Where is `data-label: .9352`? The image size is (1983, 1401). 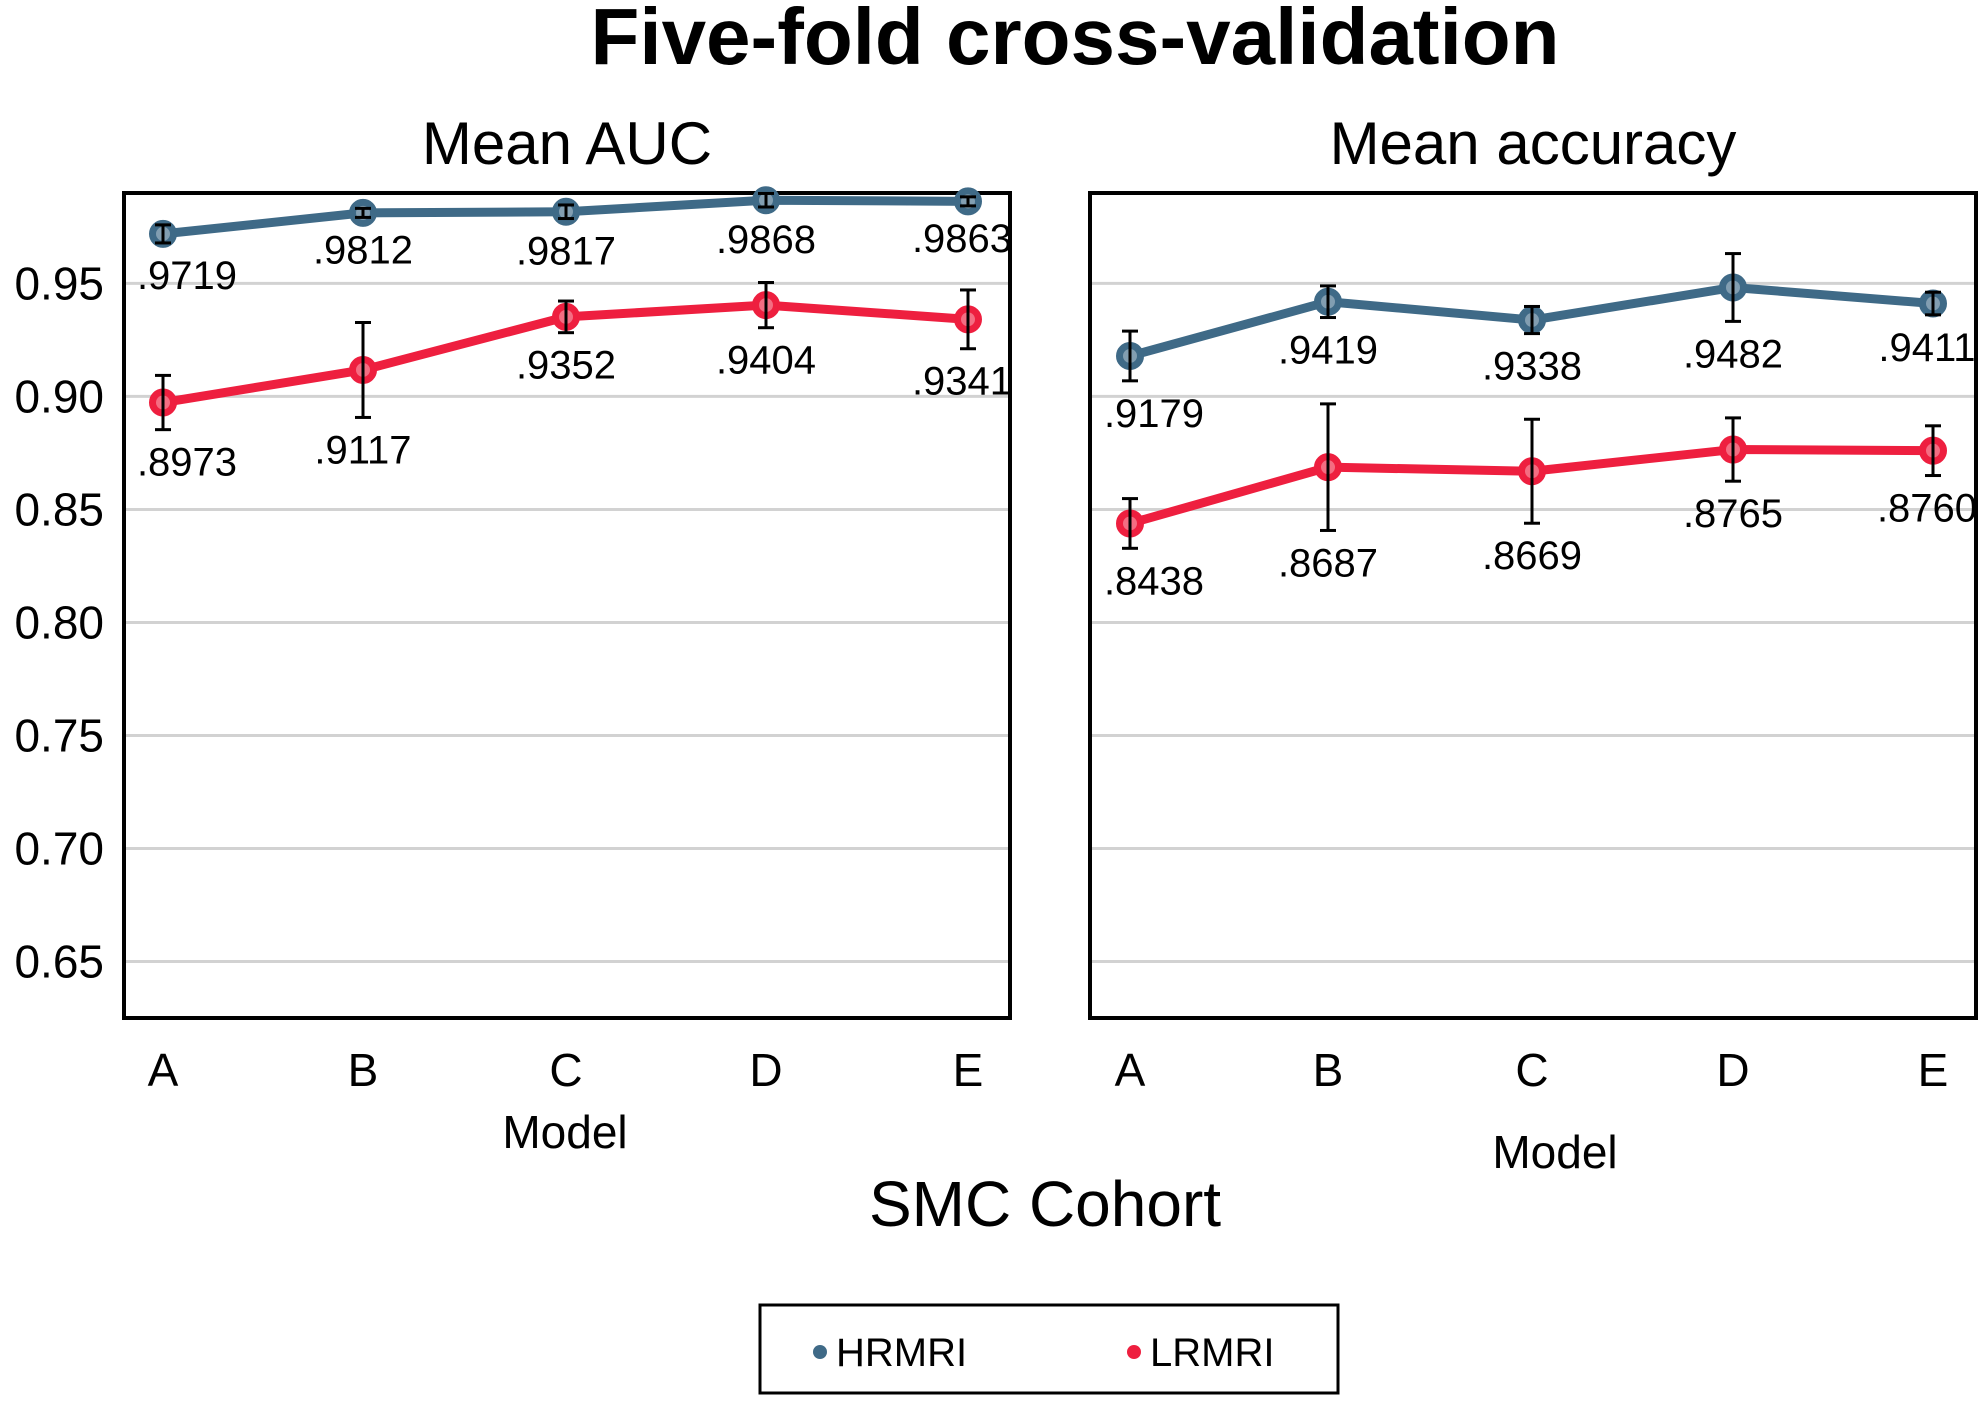
data-label: .9352 is located at coordinates (566, 366).